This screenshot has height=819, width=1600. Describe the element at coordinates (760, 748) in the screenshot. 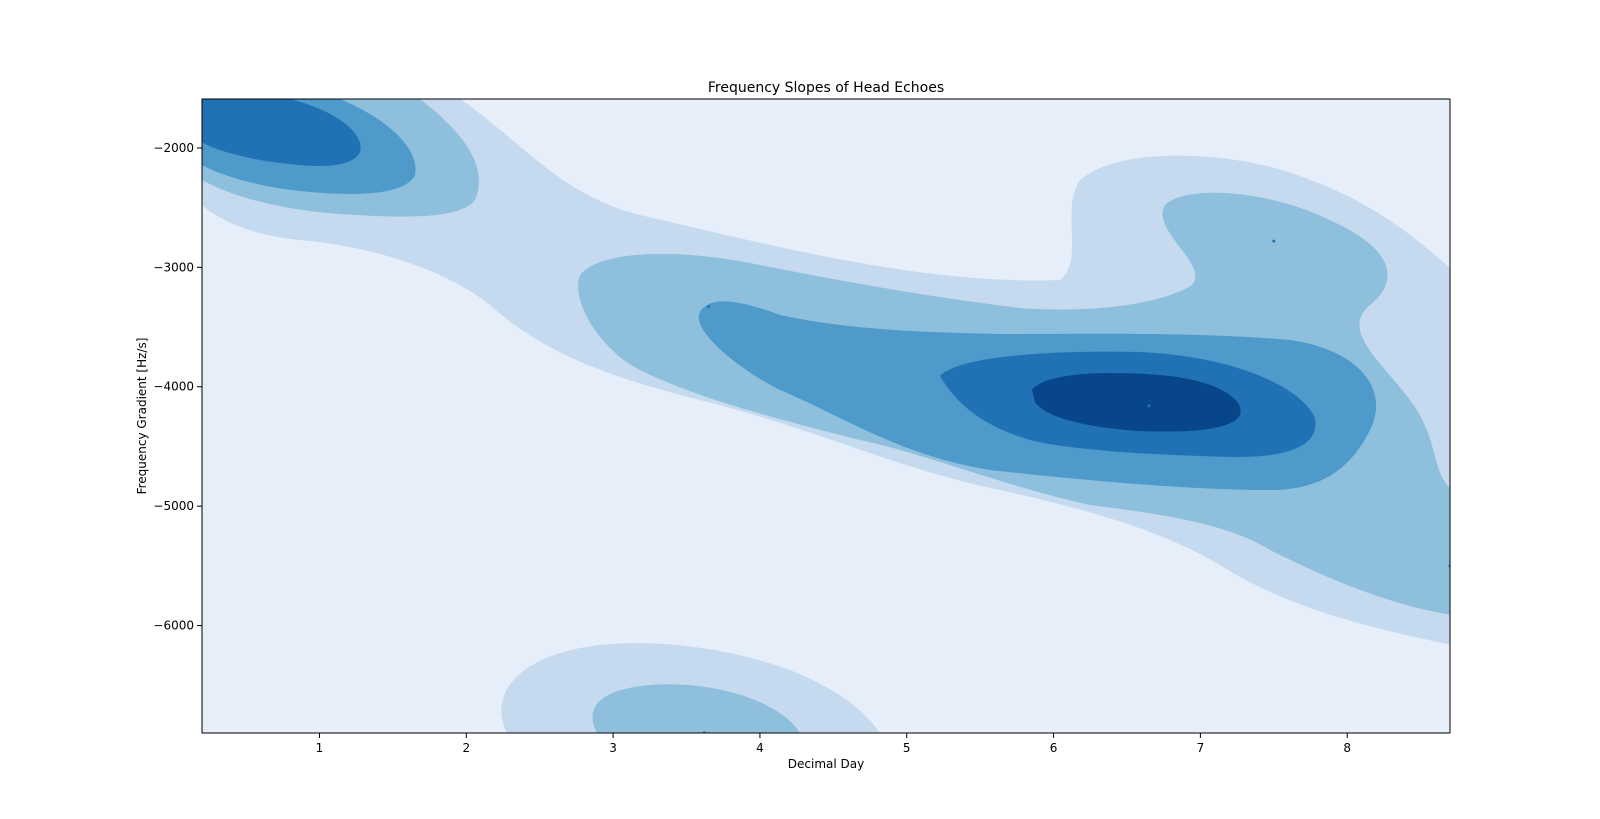

I see `x-tick-label: 4` at that location.